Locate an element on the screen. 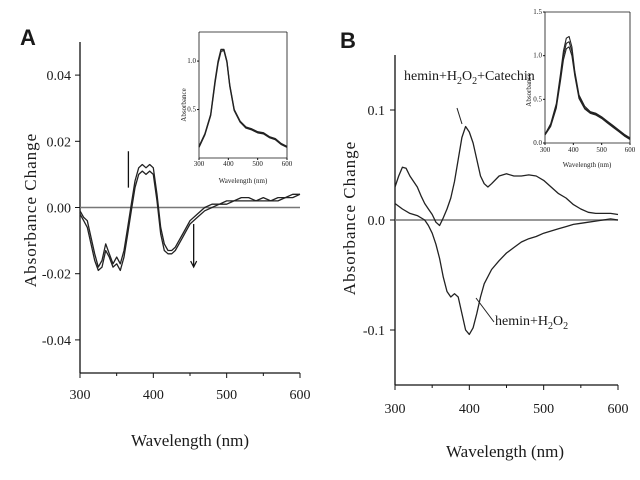  panel-b-inset-x-tick-label-500: 500 is located at coordinates (601, 150).